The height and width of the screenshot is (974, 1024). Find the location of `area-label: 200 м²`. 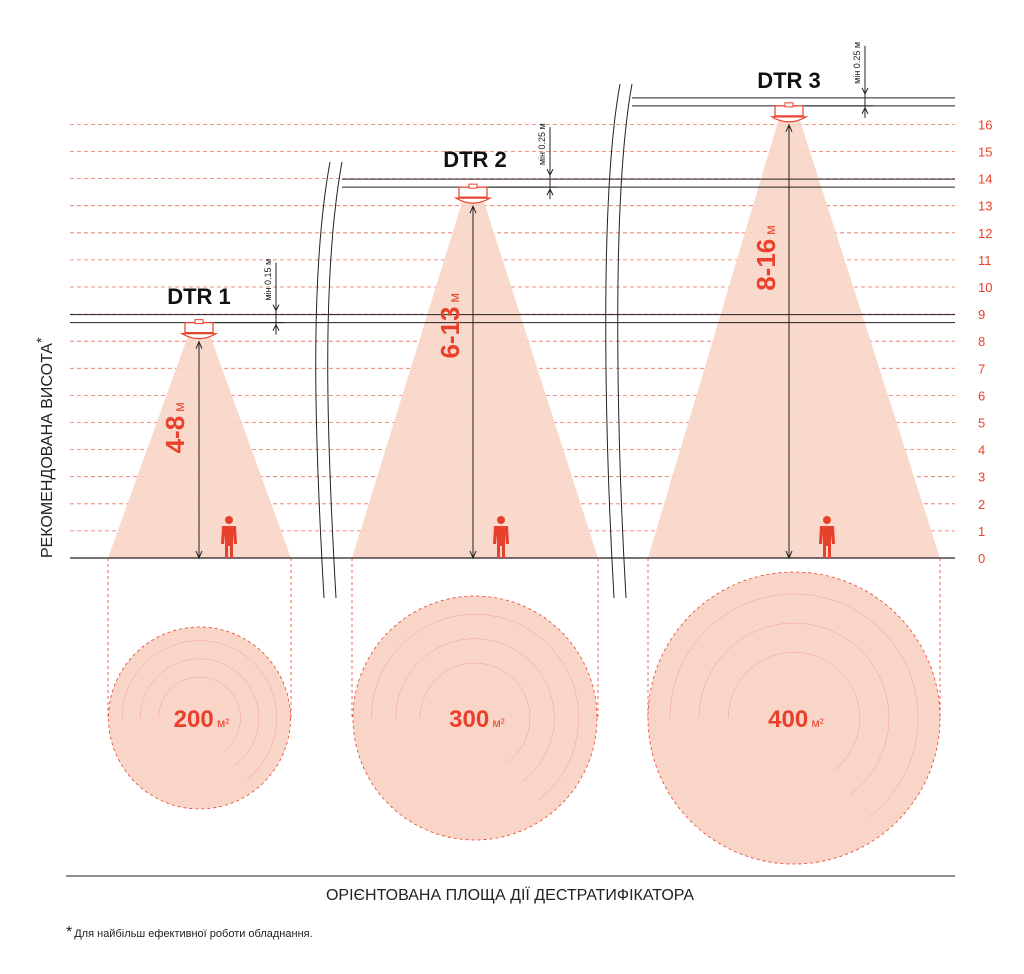

area-label: 200 м² is located at coordinates (202, 719).